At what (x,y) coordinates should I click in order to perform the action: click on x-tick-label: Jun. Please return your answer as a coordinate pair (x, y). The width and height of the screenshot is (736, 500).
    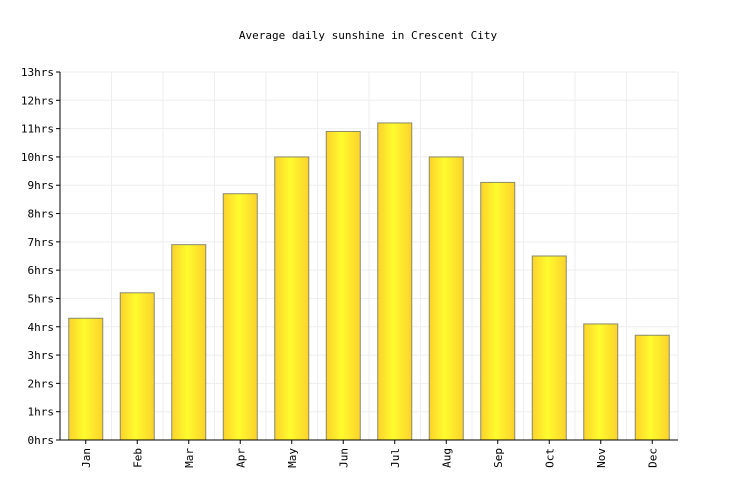
    Looking at the image, I should click on (343, 458).